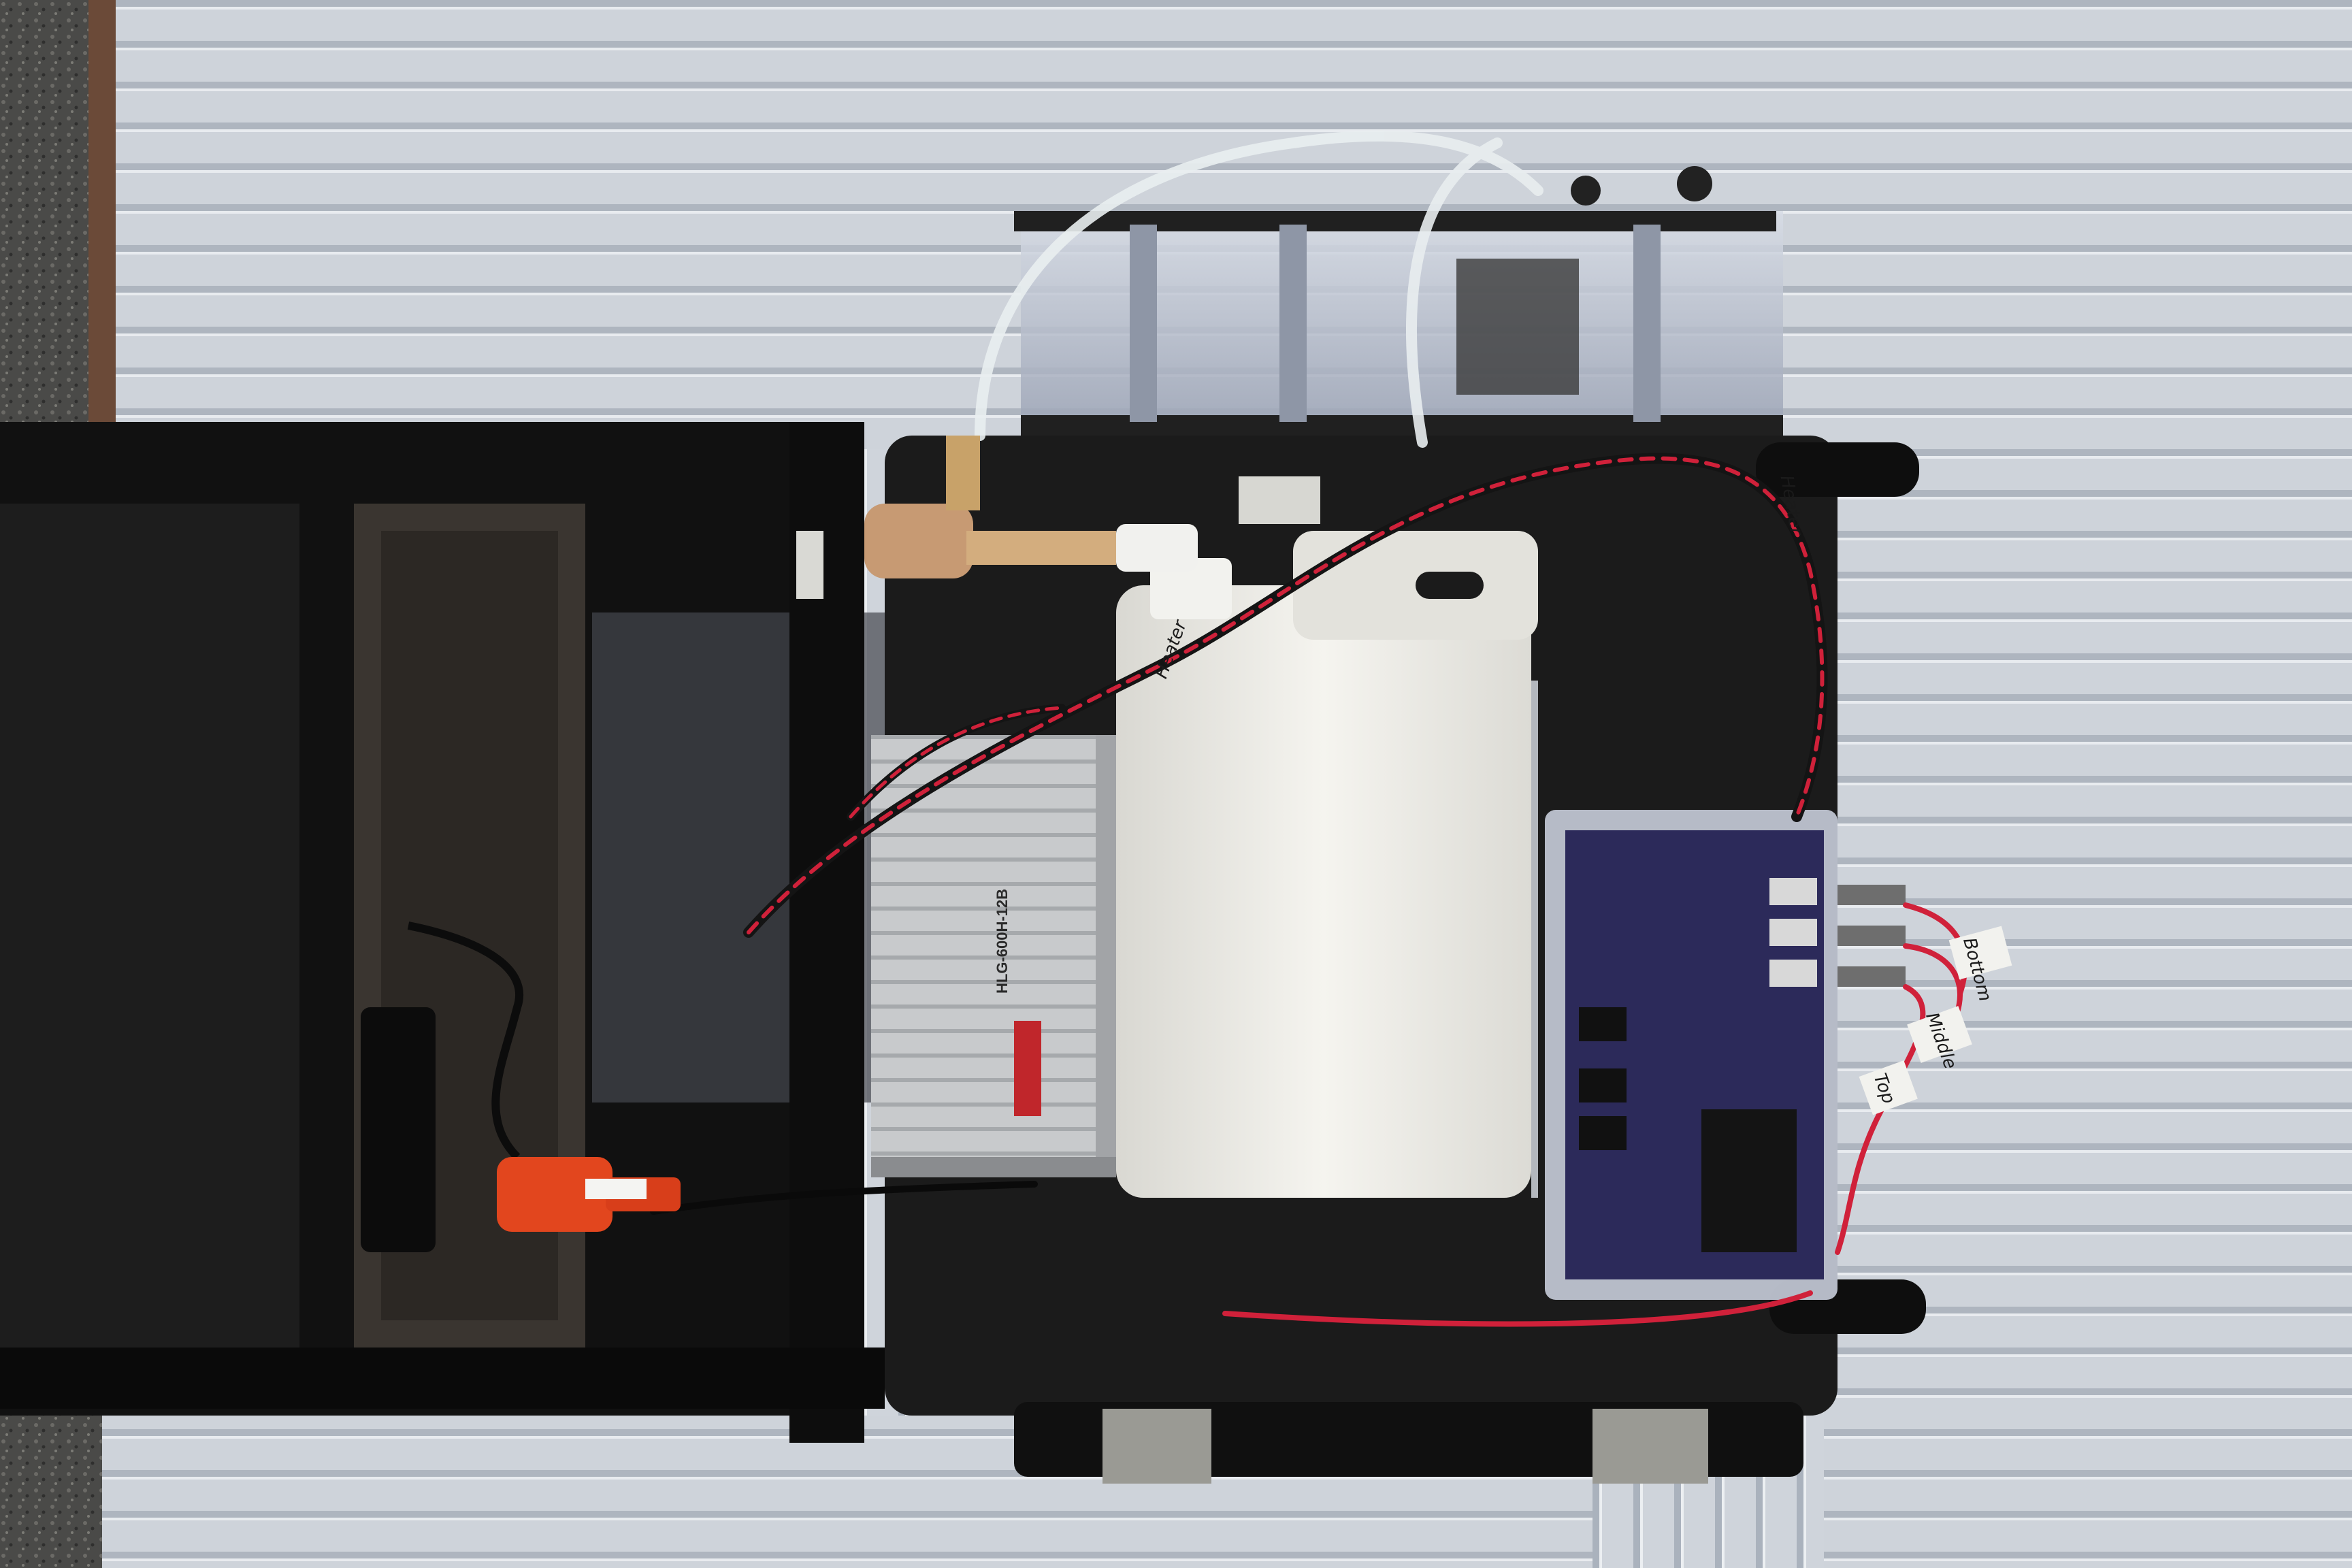  I want to click on bronze-pump, so click(1031, 507).